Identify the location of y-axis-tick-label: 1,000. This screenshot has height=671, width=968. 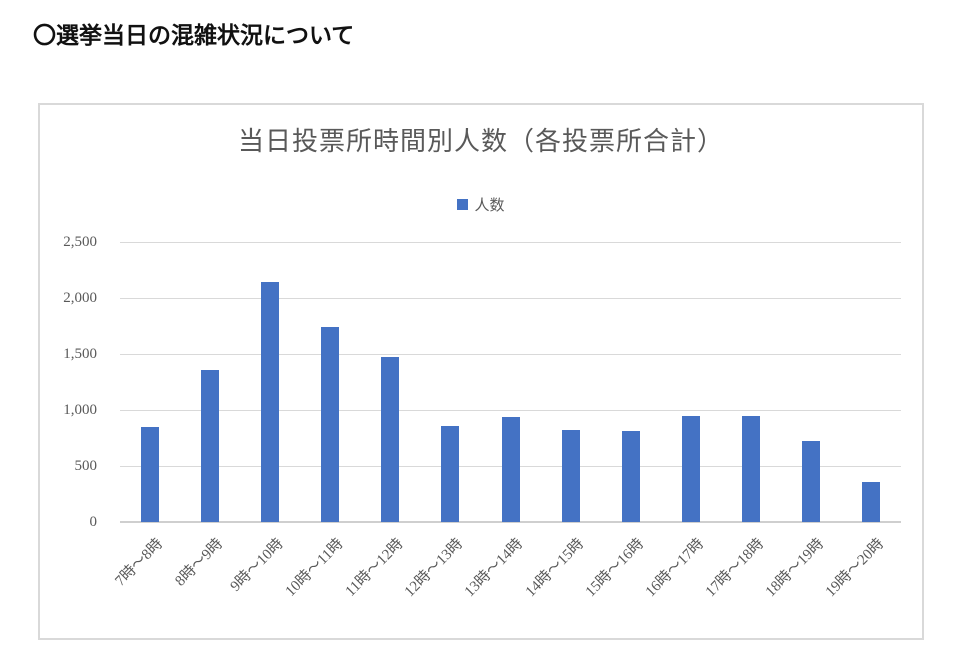
(80, 410).